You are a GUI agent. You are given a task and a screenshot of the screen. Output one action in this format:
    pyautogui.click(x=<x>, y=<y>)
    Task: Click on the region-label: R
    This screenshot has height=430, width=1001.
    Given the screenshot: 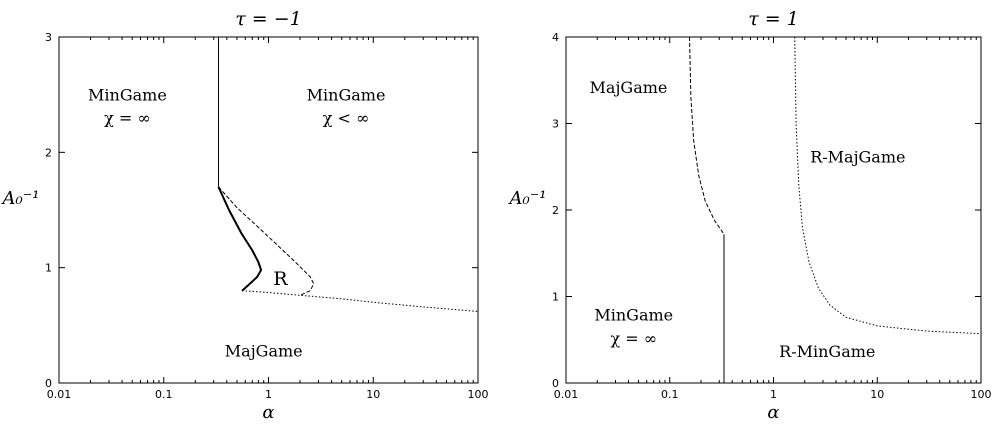 What is the action you would take?
    pyautogui.click(x=280, y=279)
    